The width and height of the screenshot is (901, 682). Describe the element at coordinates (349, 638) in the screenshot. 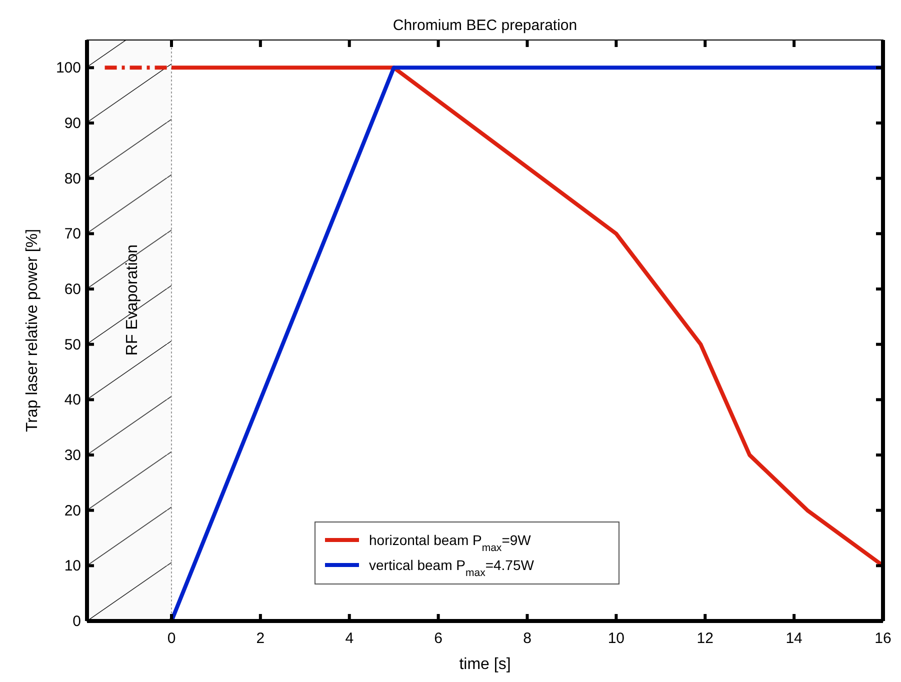

I see `x-tick-label: 4` at that location.